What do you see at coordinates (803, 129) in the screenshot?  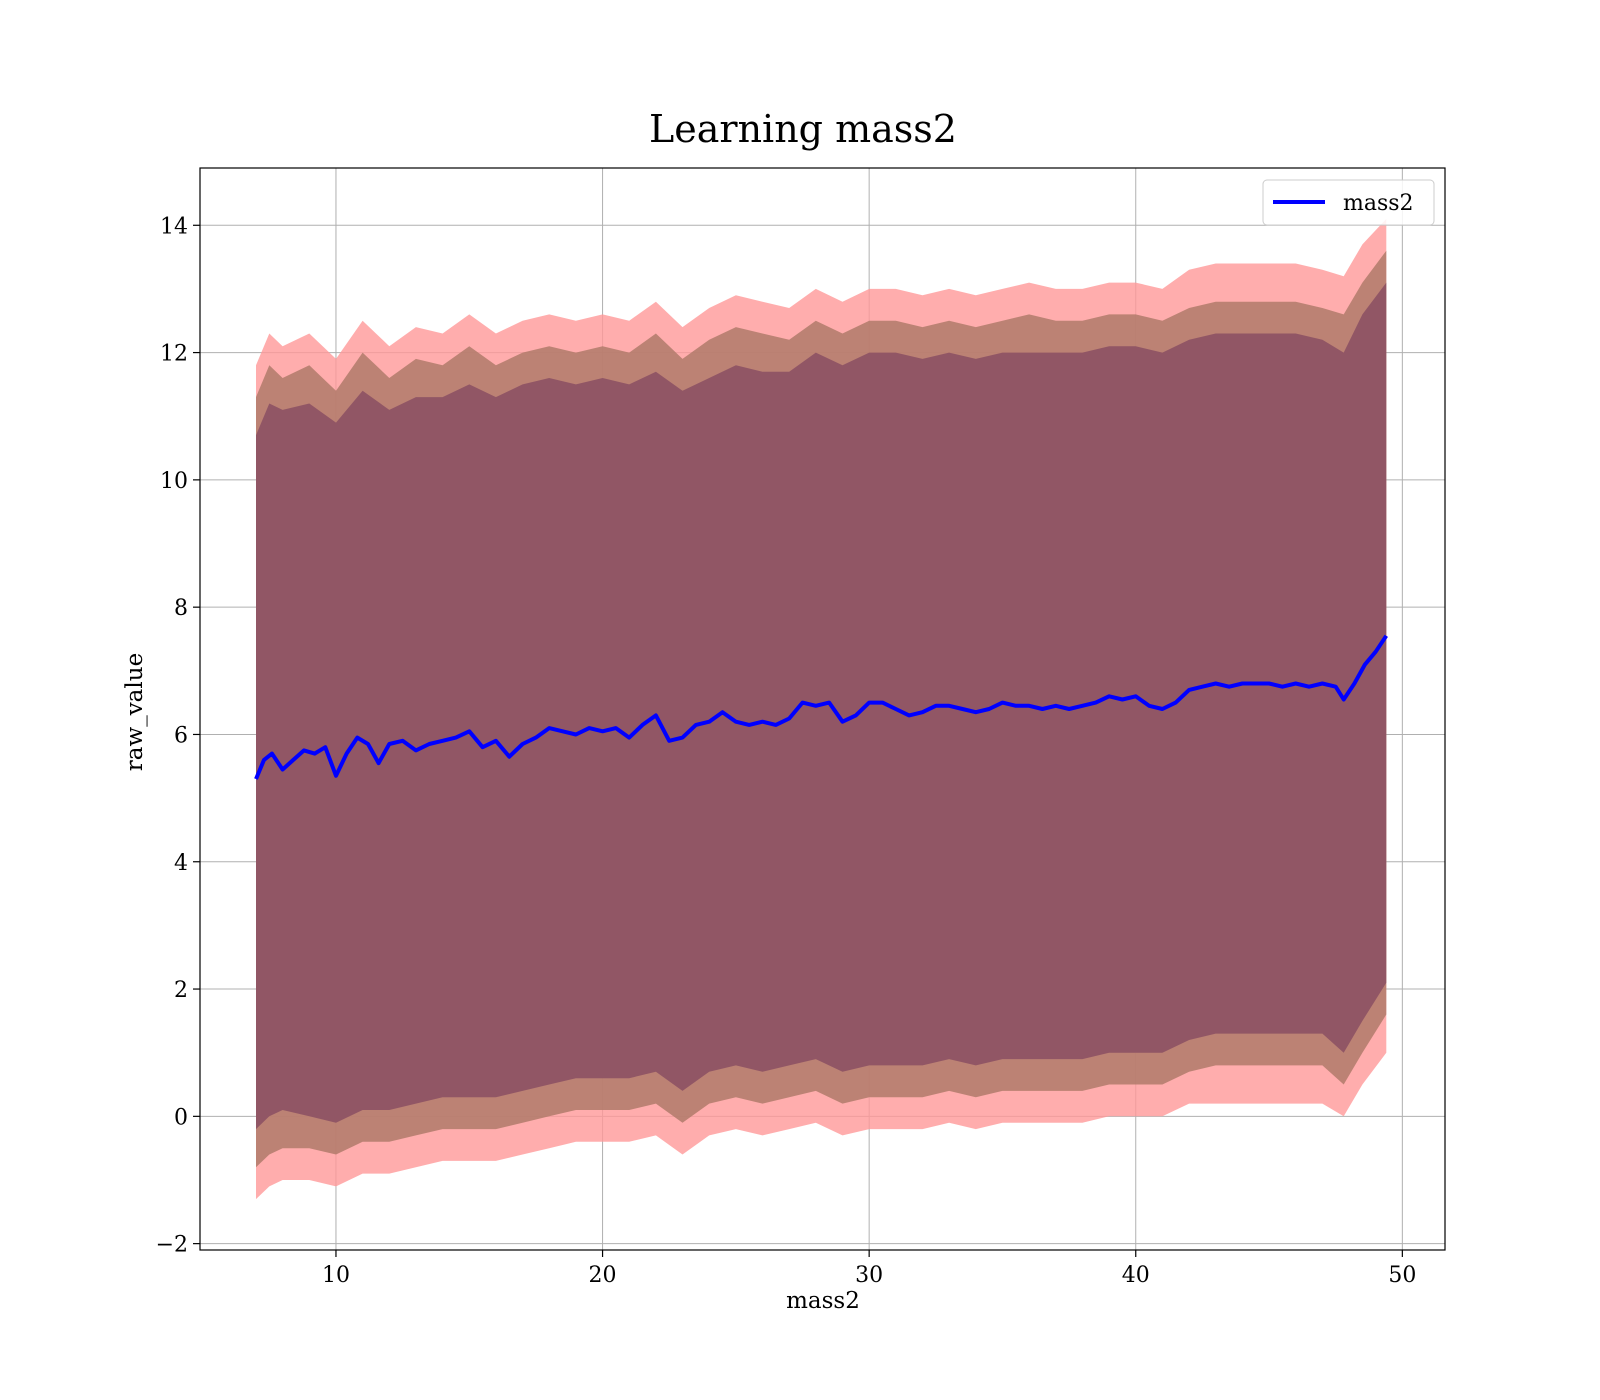 I see `chart-title: Learning mass2` at bounding box center [803, 129].